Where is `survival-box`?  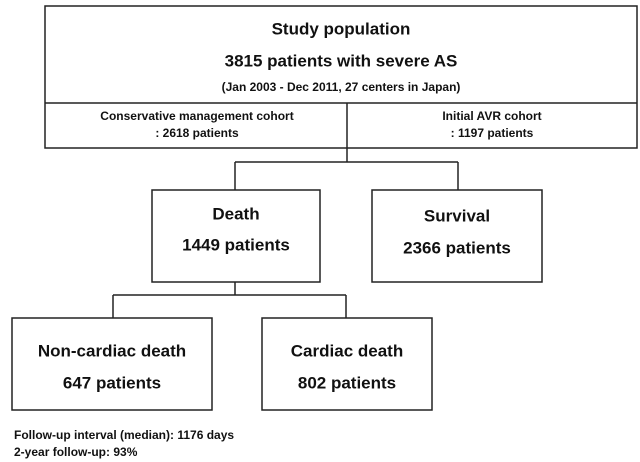 survival-box is located at coordinates (457, 236).